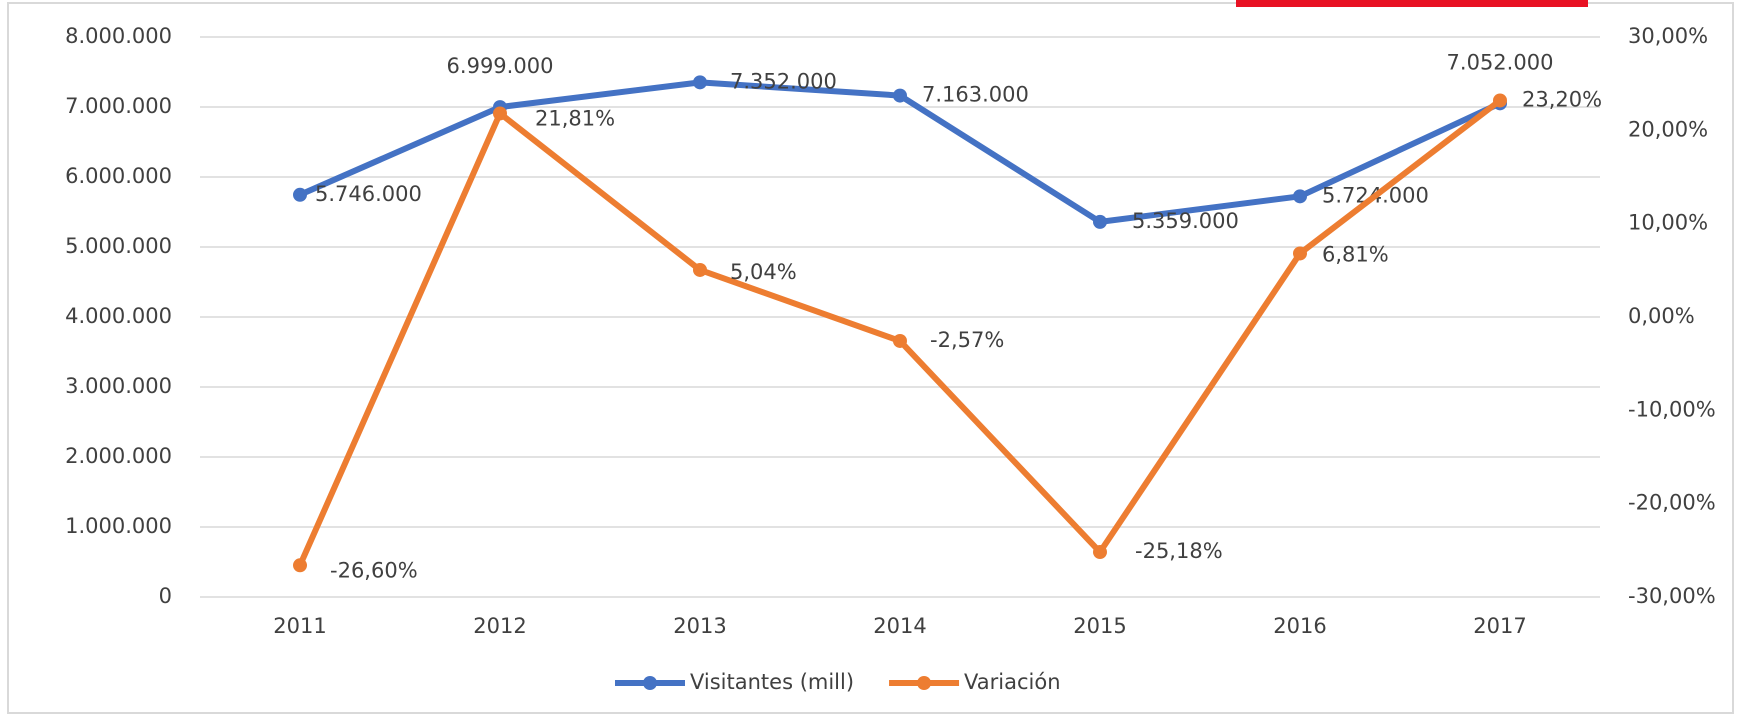 This screenshot has width=1737, height=717. What do you see at coordinates (783, 81) in the screenshot?
I see `data-label: 7.352.000` at bounding box center [783, 81].